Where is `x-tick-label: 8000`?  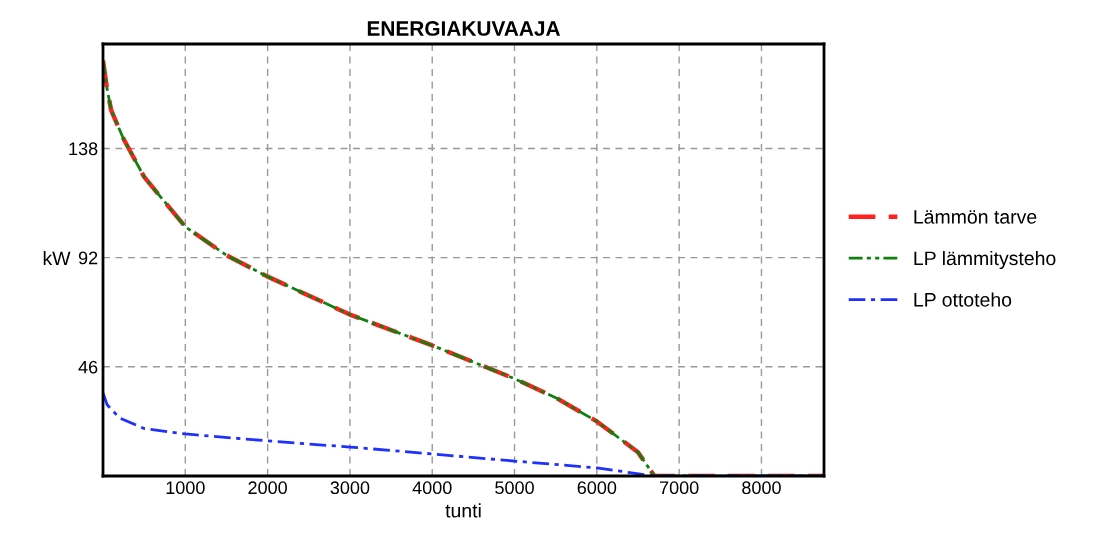
x-tick-label: 8000 is located at coordinates (761, 488).